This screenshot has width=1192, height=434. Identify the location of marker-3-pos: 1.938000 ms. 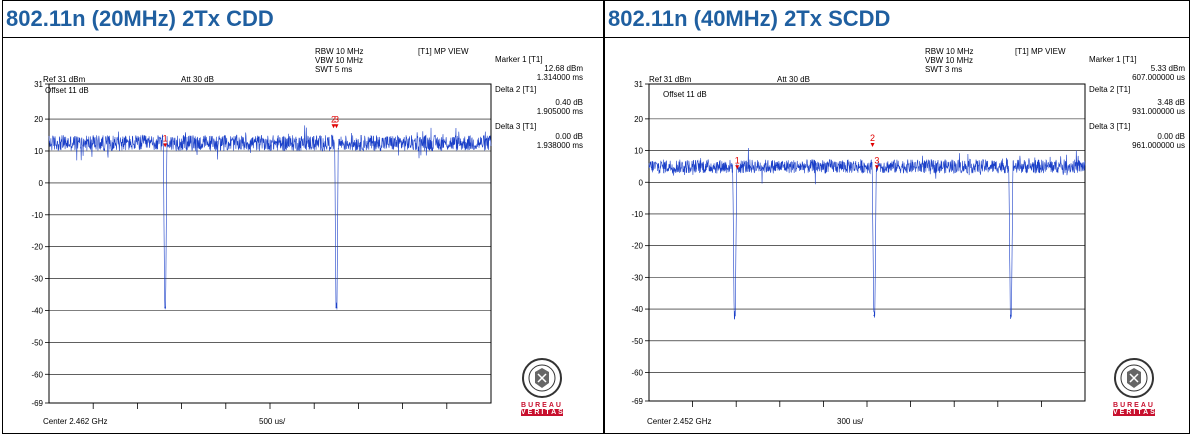
(559, 145).